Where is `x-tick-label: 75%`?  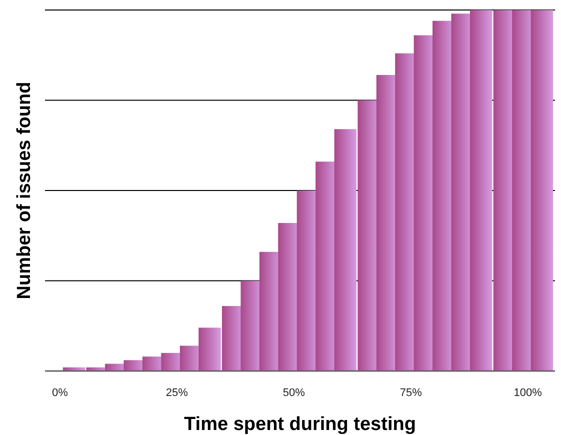
x-tick-label: 75% is located at coordinates (411, 393).